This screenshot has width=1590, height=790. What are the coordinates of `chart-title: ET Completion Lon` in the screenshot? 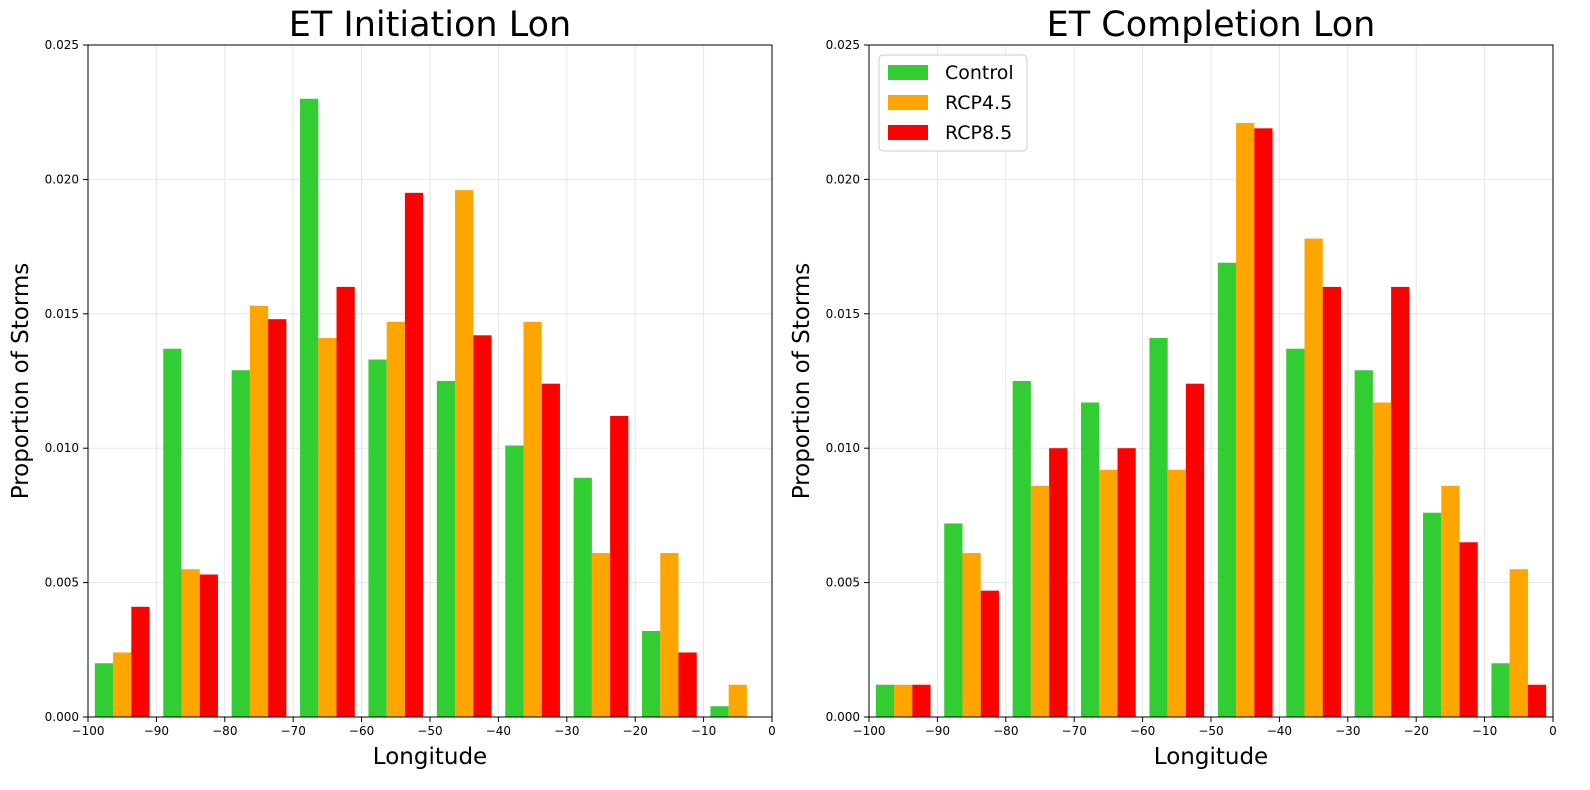 It's located at (1211, 25).